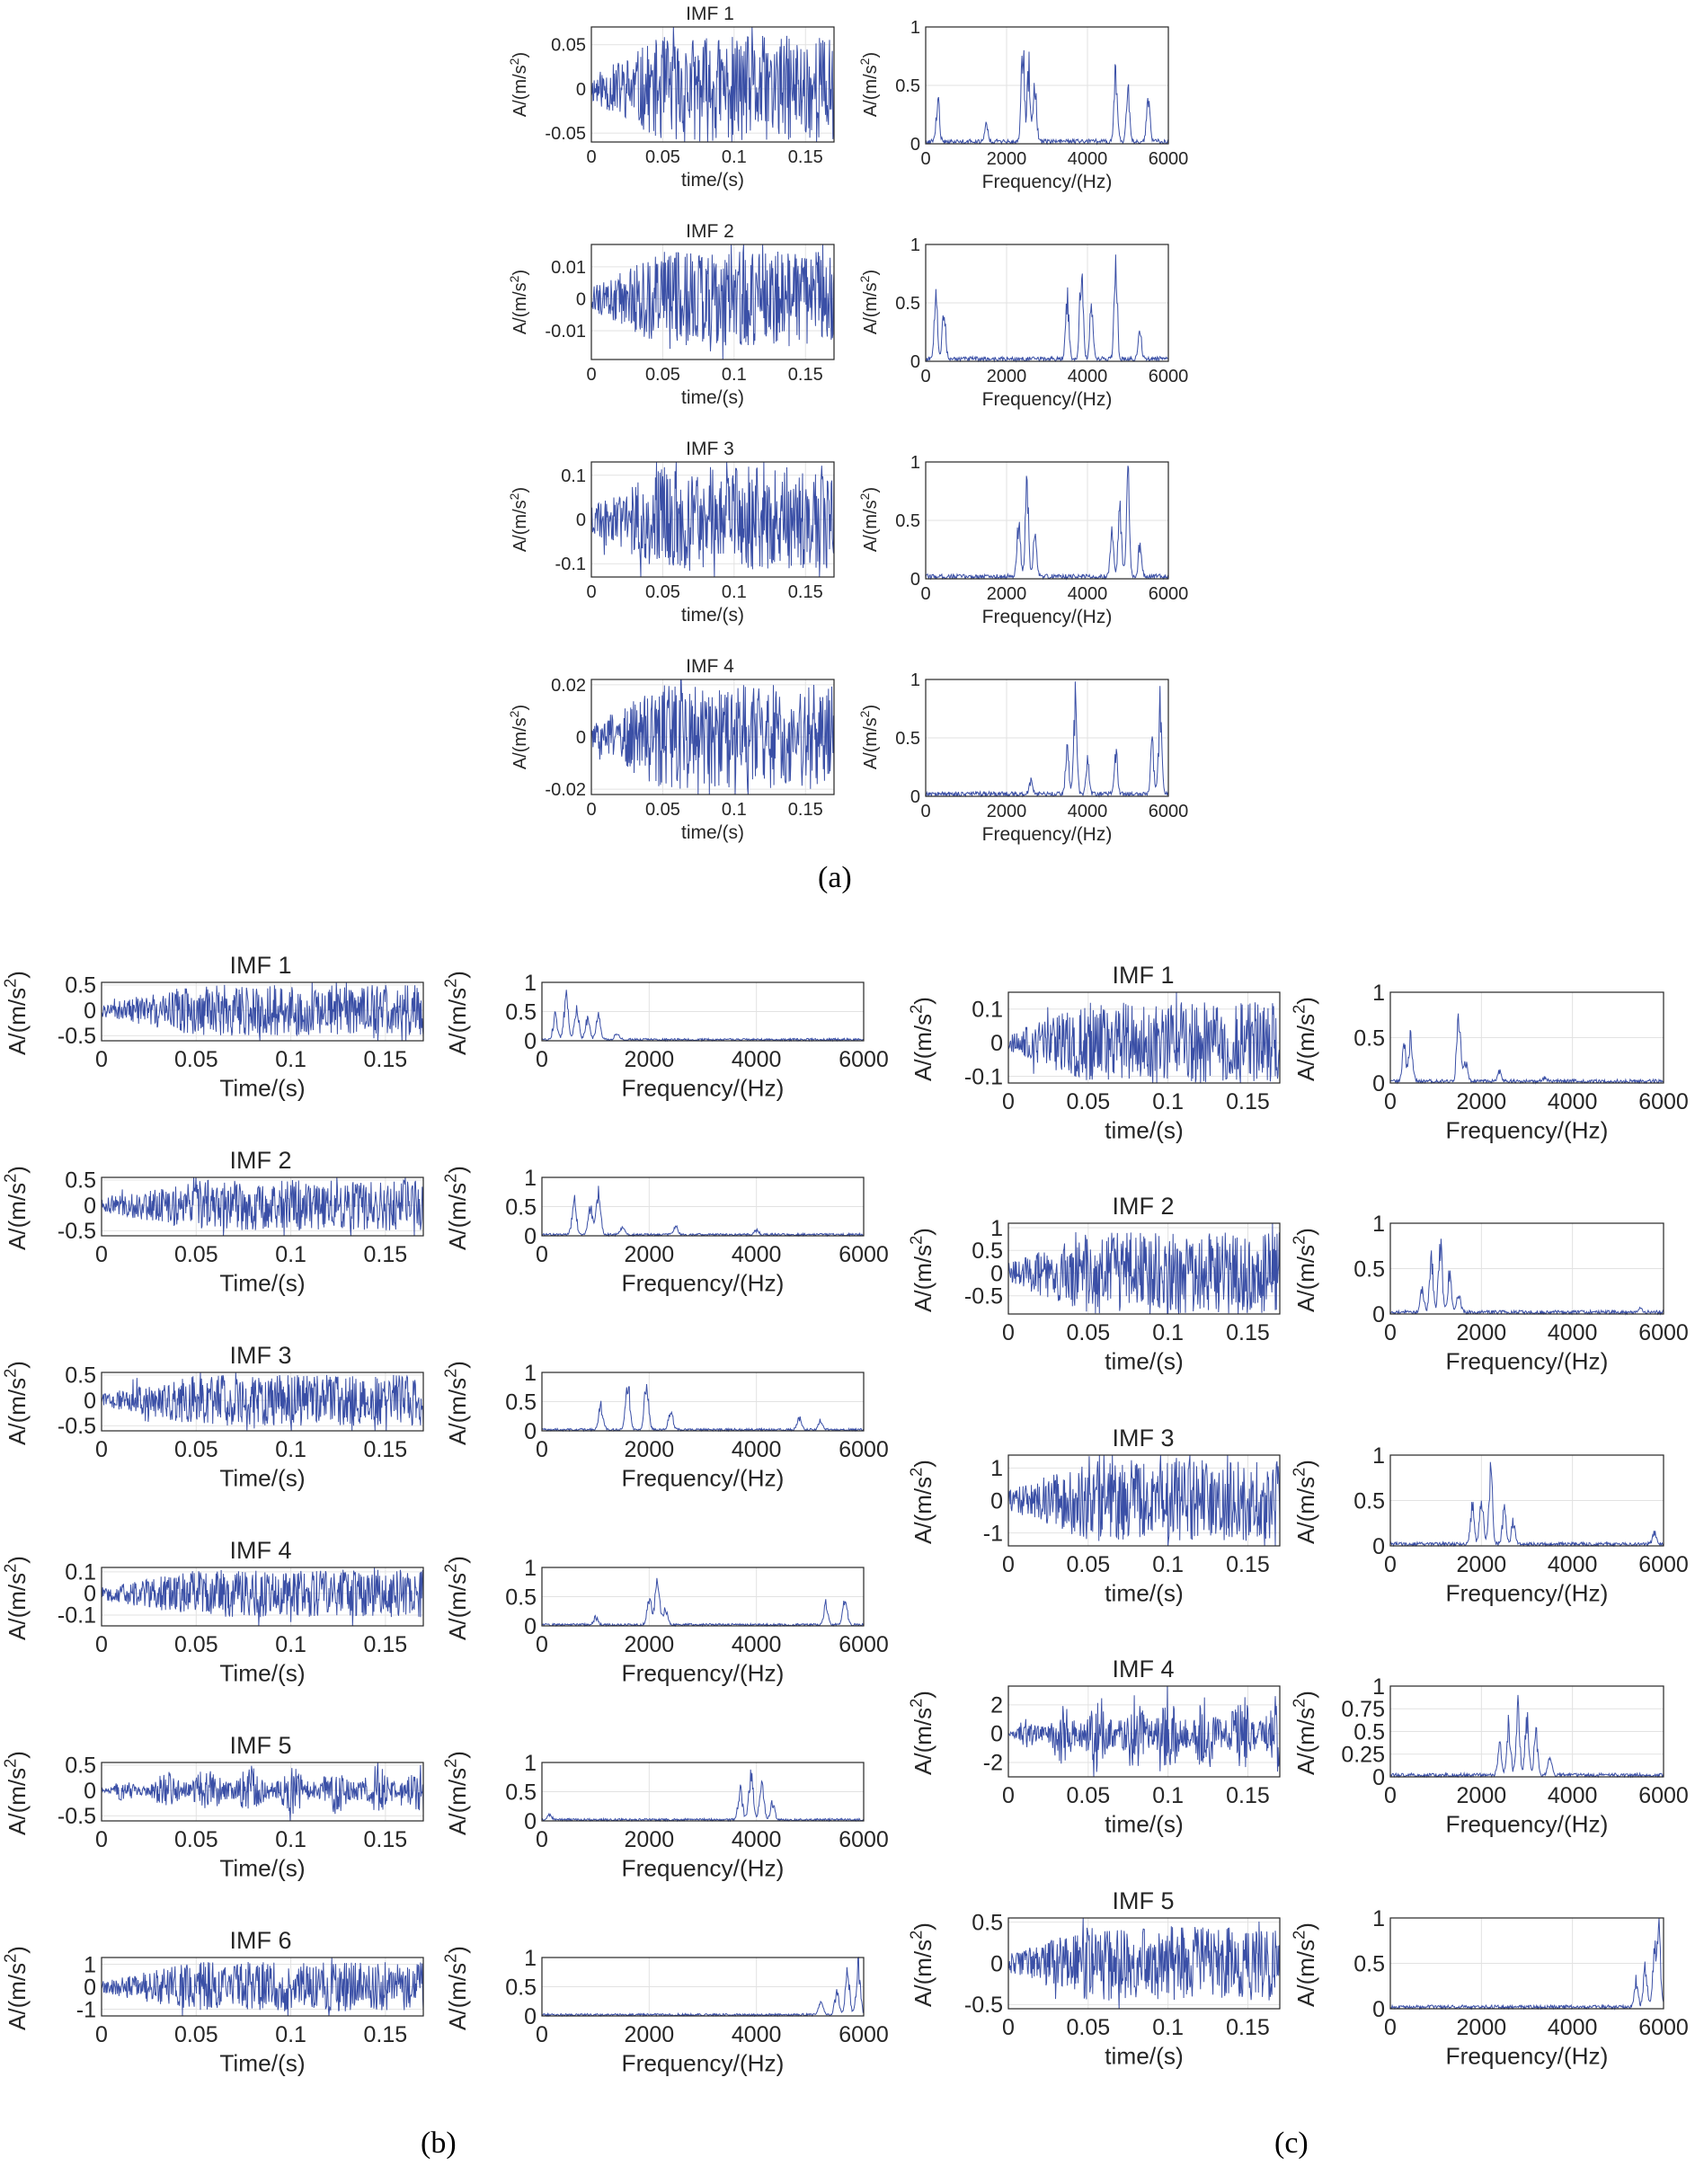 The width and height of the screenshot is (1695, 2184). What do you see at coordinates (439, 2143) in the screenshot?
I see `panel-label-b: (b)` at bounding box center [439, 2143].